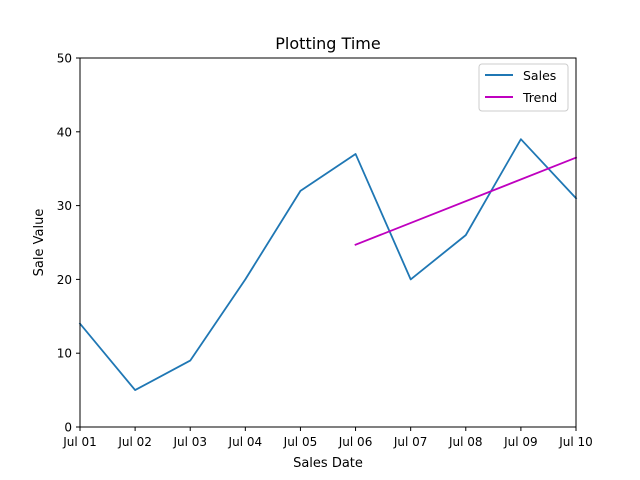 Image resolution: width=640 pixels, height=480 pixels. I want to click on x-tick-label: Jul 10, so click(575, 442).